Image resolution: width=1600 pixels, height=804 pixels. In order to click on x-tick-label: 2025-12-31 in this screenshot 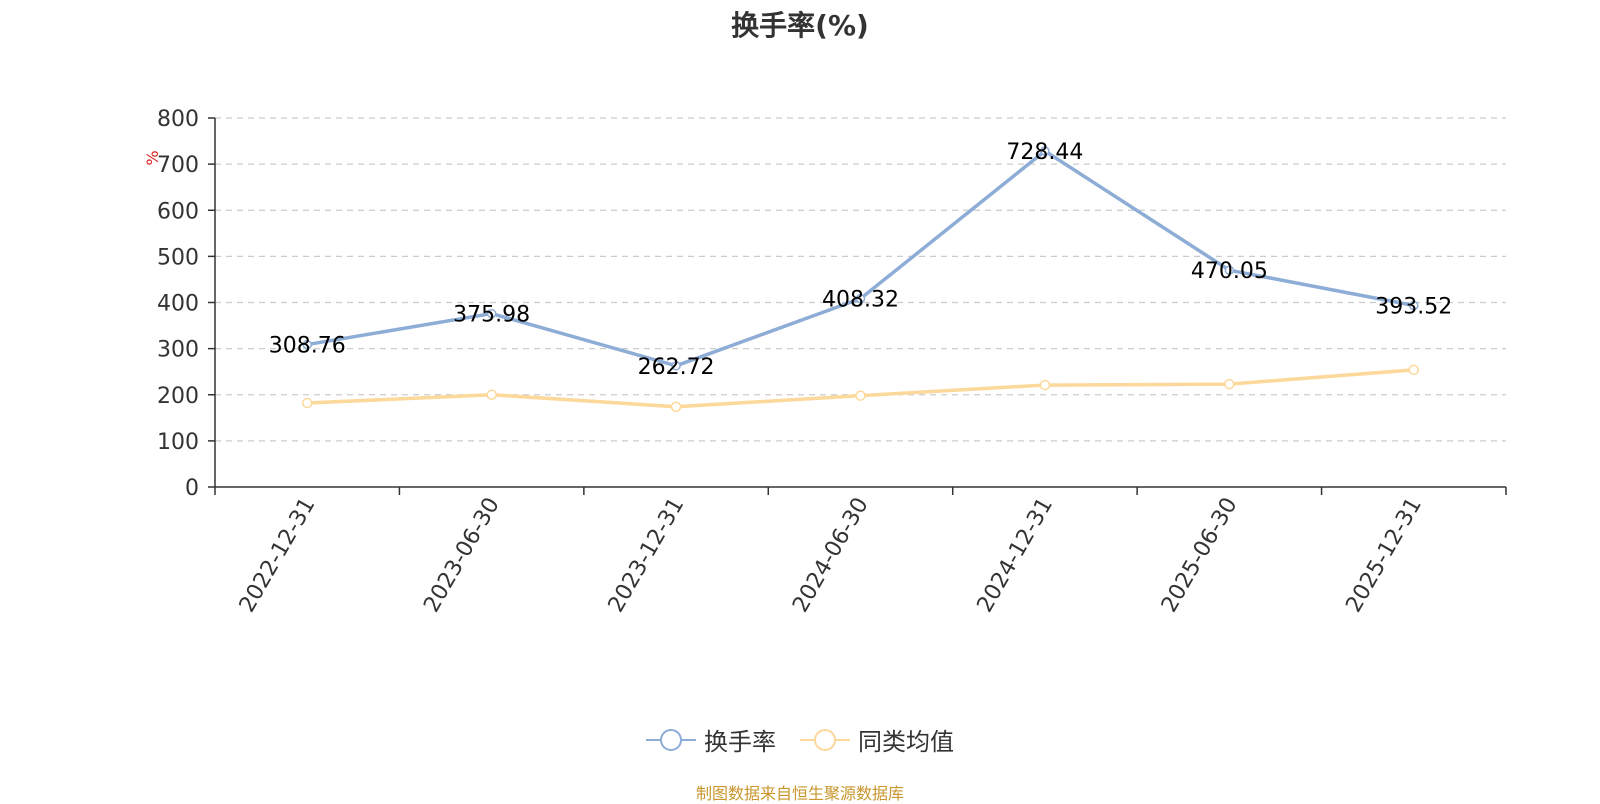, I will do `click(1384, 555)`.